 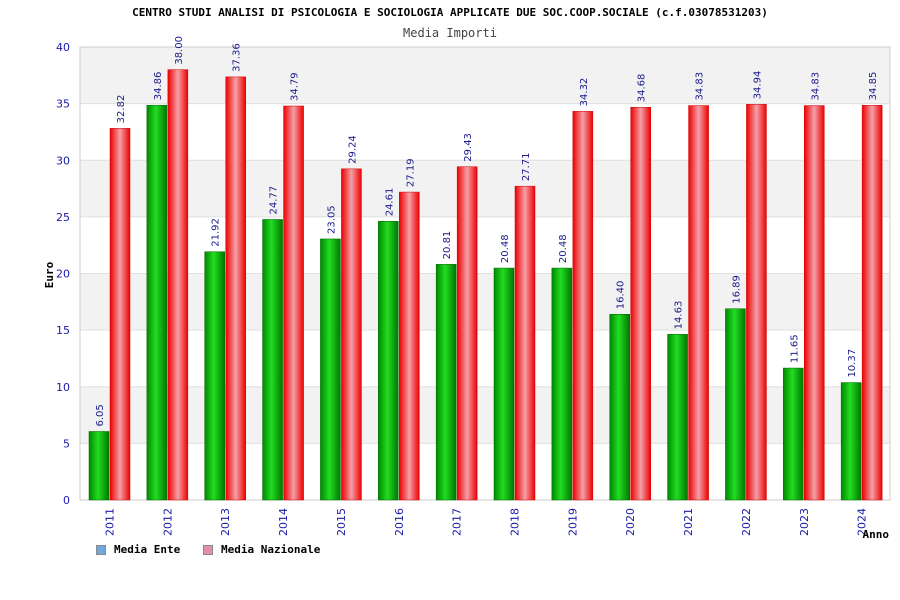 I want to click on y-tick-label: 5, so click(x=66, y=443).